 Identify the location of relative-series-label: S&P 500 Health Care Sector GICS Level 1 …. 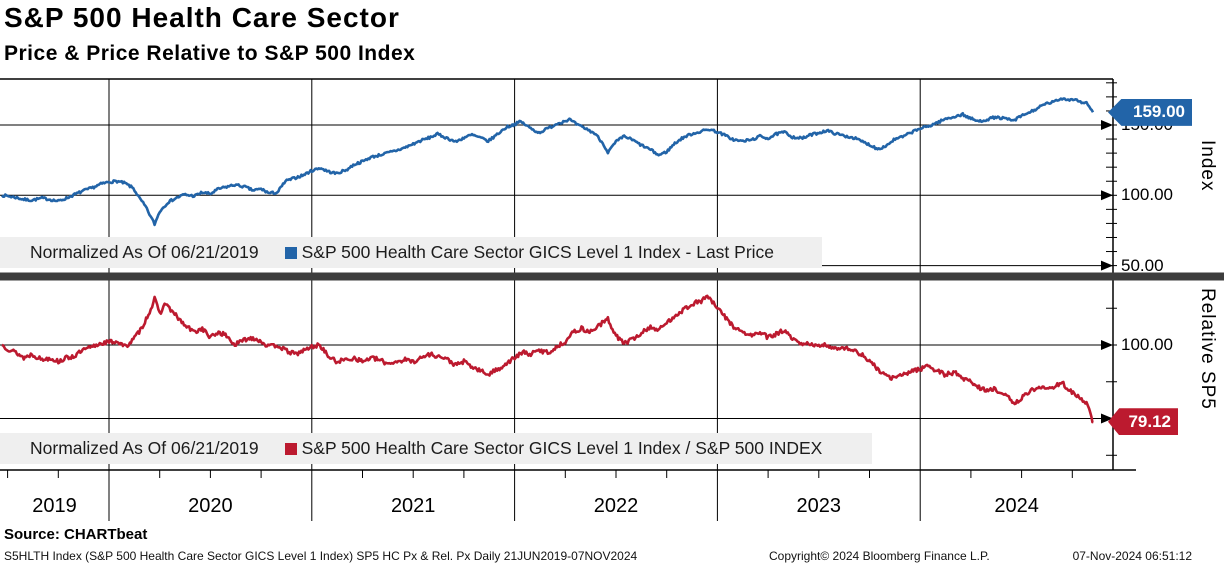
(562, 448).